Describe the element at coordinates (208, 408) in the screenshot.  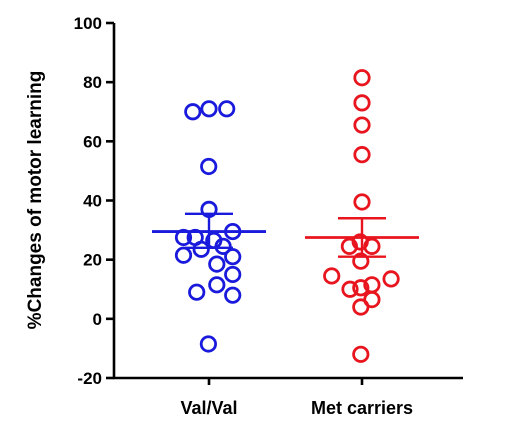
I see `x-category-label: Val/Val` at that location.